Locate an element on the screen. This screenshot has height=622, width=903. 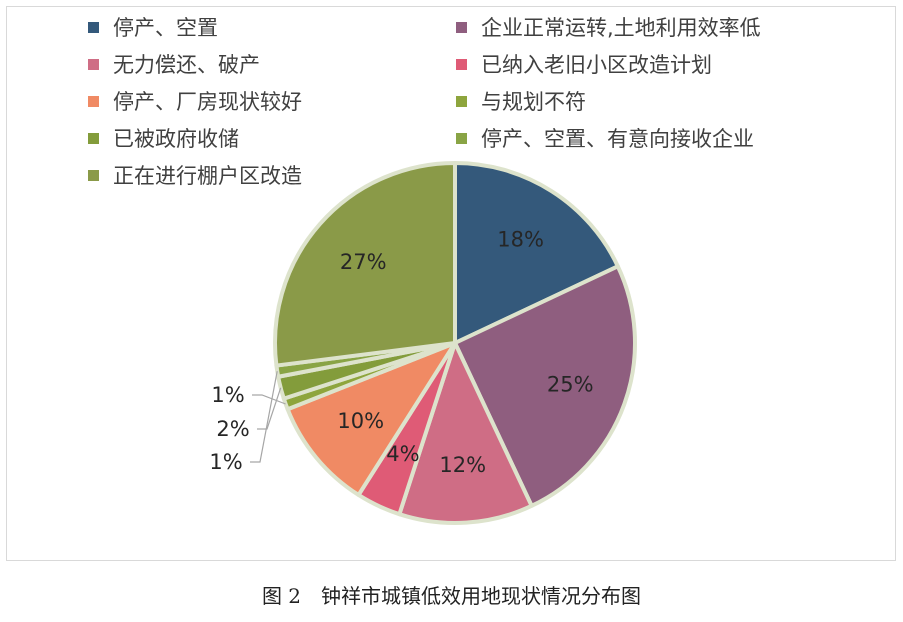
legend-item: 与规划不符 is located at coordinates (521, 101).